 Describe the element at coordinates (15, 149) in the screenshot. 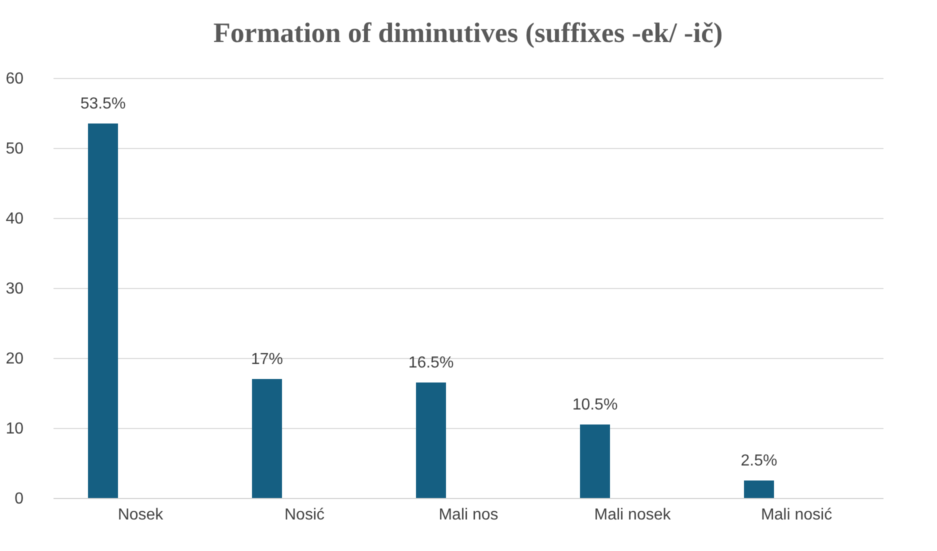

I see `y-tick-label: 50` at that location.